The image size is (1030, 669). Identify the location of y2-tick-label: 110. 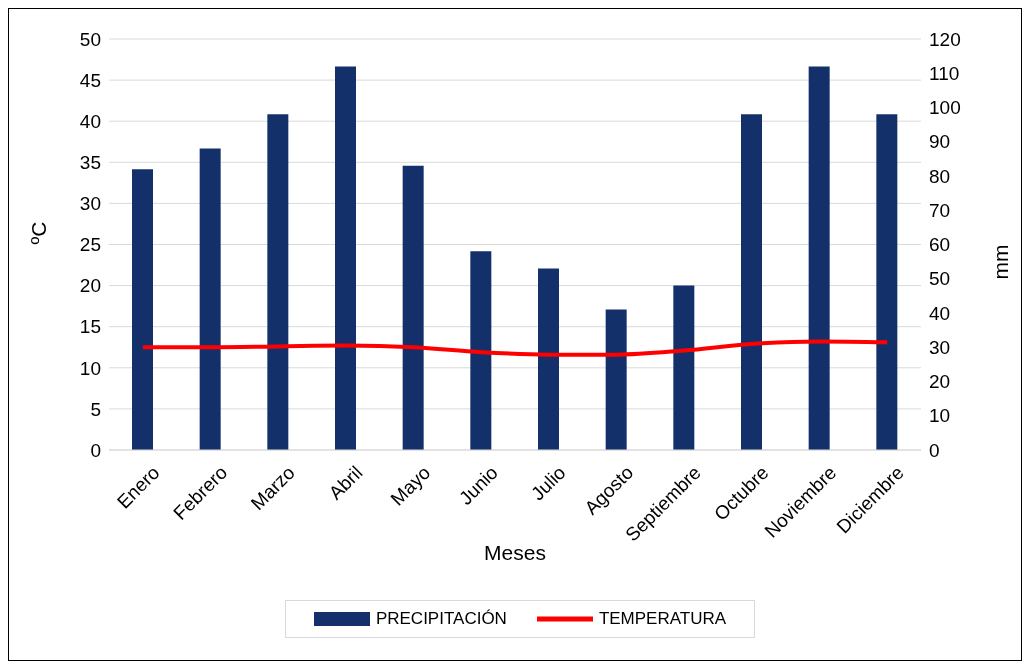
(944, 73).